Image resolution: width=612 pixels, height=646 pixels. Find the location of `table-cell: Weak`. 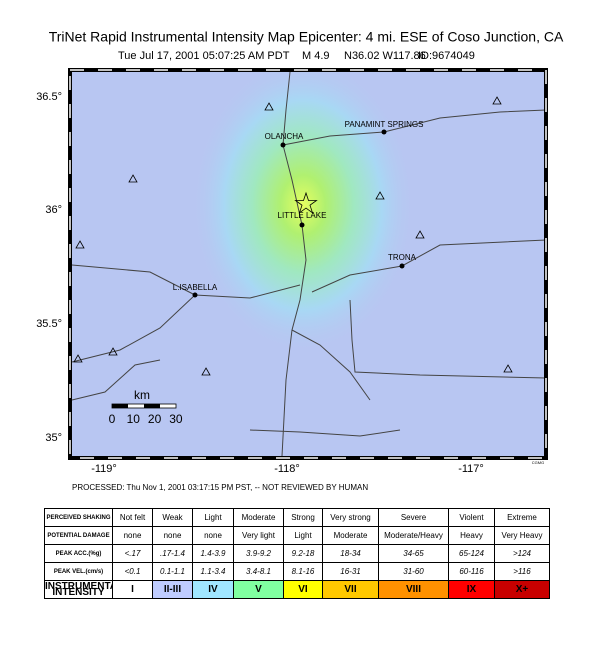

table-cell: Weak is located at coordinates (172, 517).